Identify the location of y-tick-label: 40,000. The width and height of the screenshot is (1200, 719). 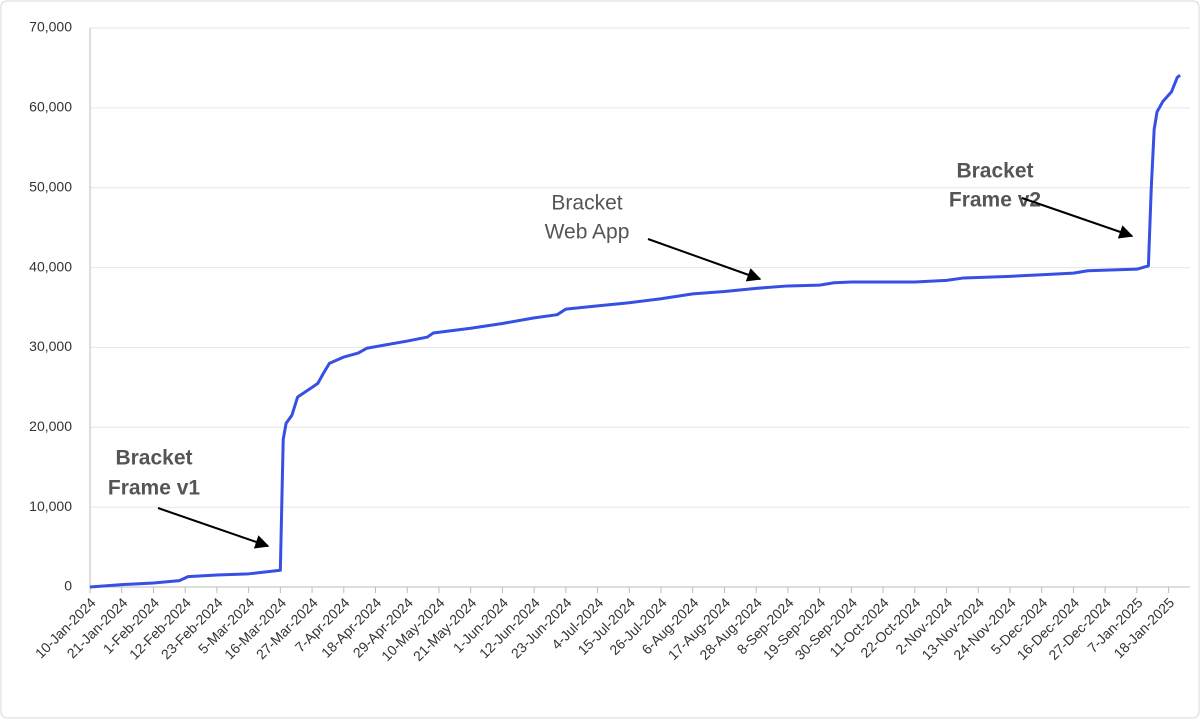
(50, 266).